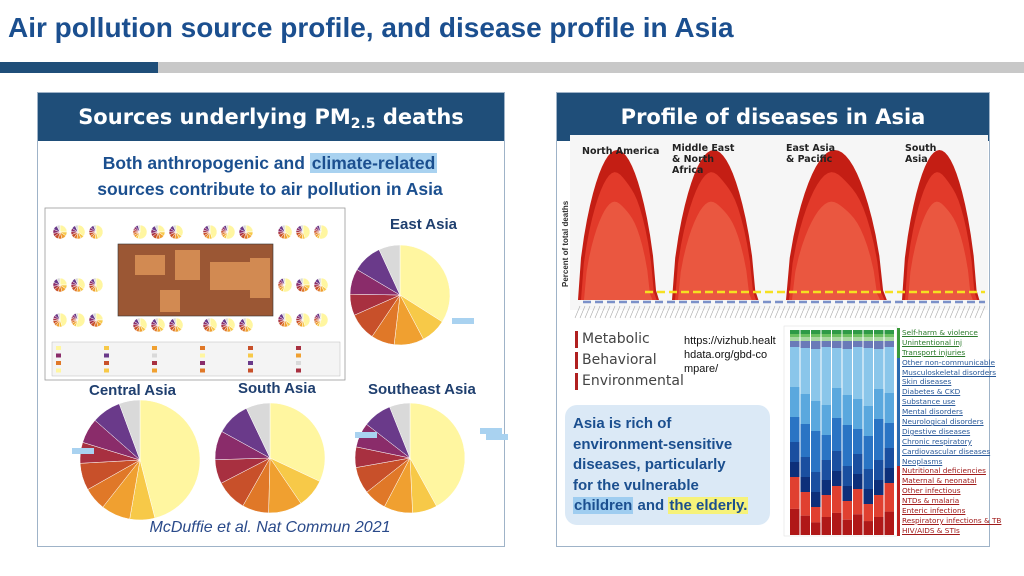 Image resolution: width=1024 pixels, height=576 pixels. What do you see at coordinates (944, 461) in the screenshot?
I see `disease-item: Neoplasms` at bounding box center [944, 461].